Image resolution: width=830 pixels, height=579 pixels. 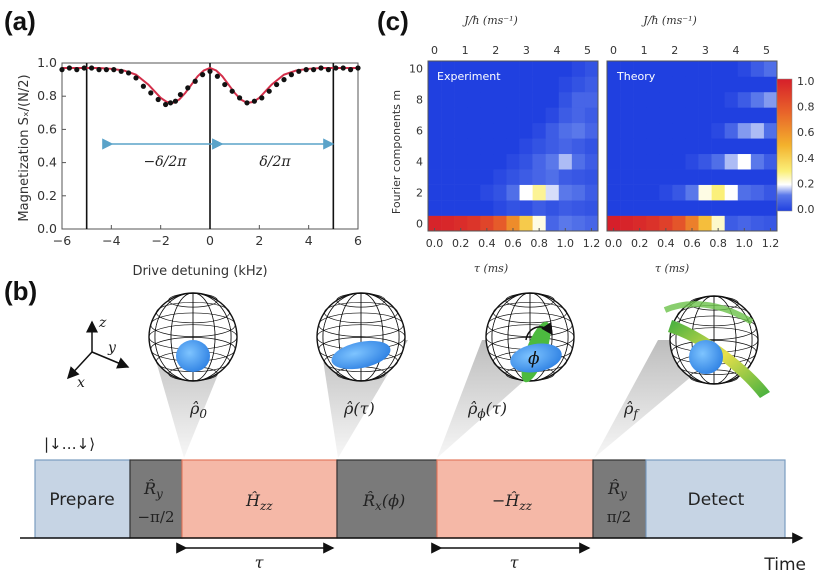 I want to click on j-tick-label: 3, so click(x=526, y=50).